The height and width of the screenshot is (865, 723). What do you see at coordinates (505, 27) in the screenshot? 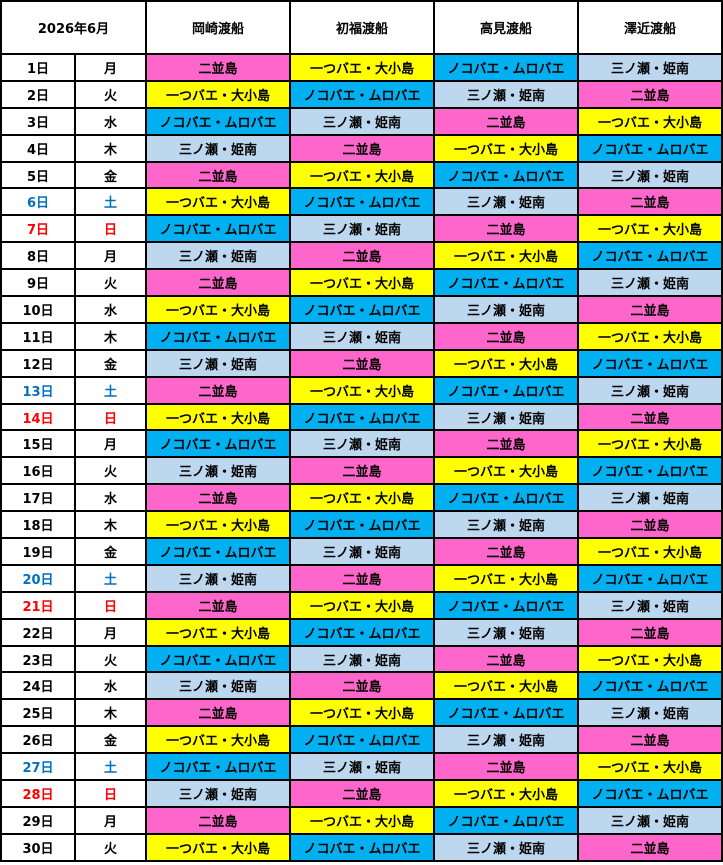
I see `operator-header: 高見渡船` at bounding box center [505, 27].